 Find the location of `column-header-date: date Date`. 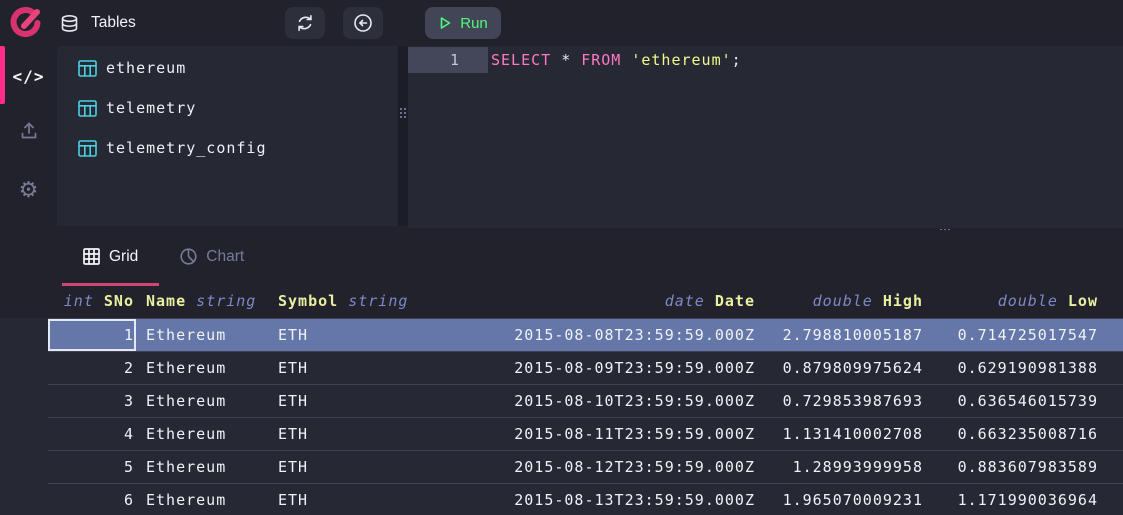

column-header-date: date Date is located at coordinates (709, 301).